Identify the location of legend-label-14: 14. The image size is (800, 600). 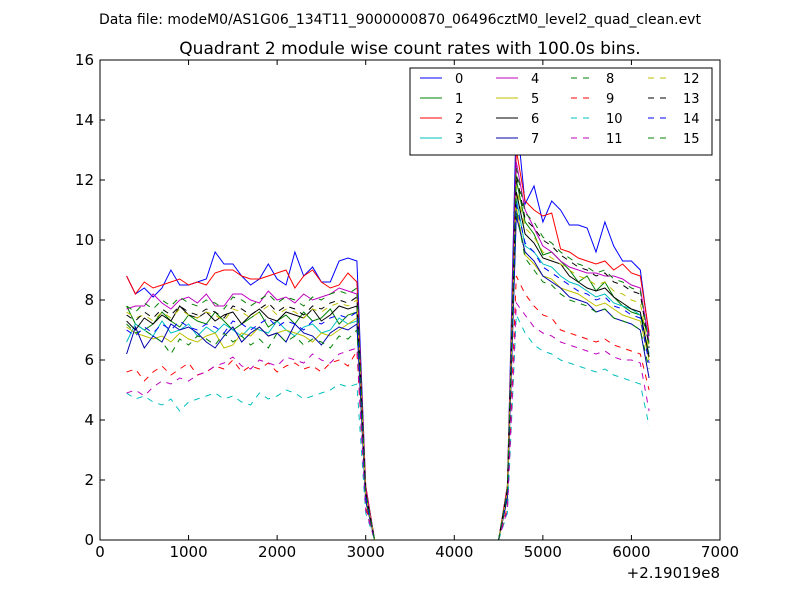
(691, 119).